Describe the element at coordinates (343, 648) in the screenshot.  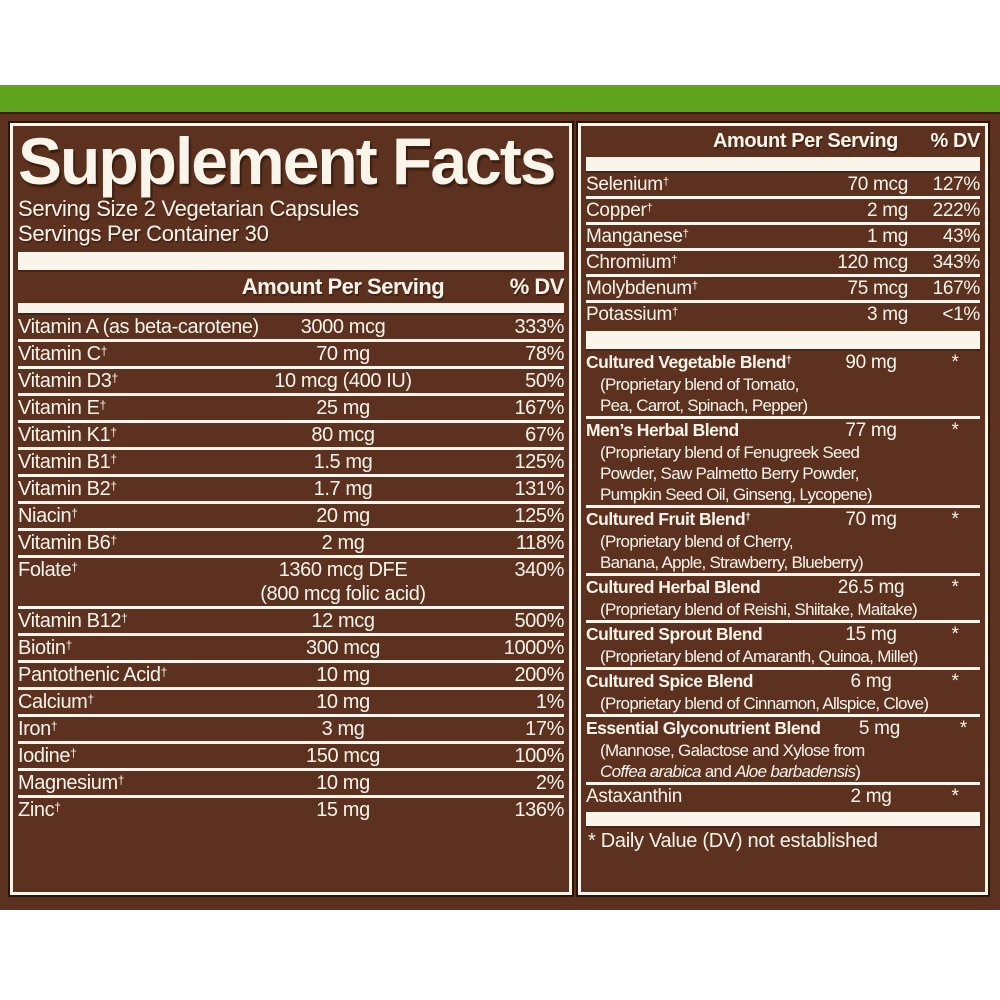
I see `nutrient-amount: 300 mcg` at that location.